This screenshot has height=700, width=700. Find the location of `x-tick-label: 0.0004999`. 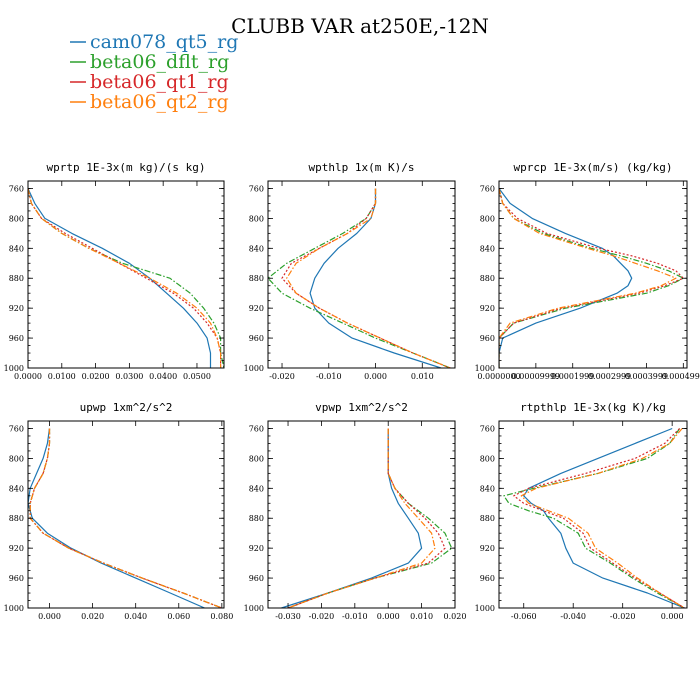

x-tick-label: 0.0004999 is located at coordinates (681, 376).